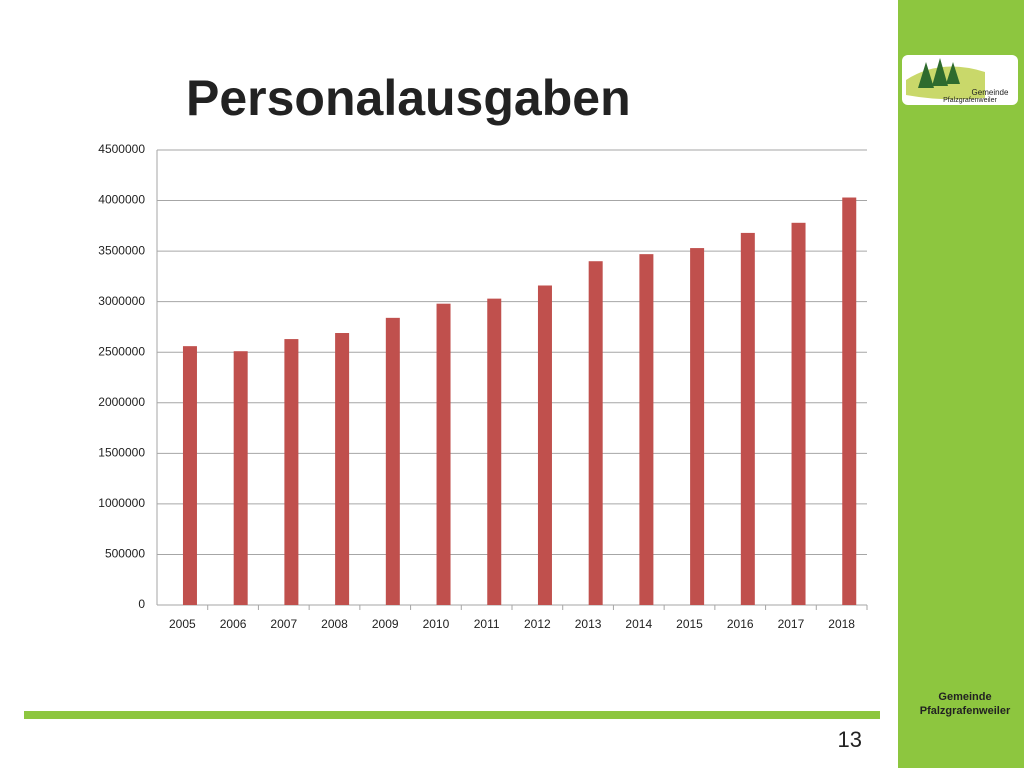 The height and width of the screenshot is (768, 1024). What do you see at coordinates (841, 624) in the screenshot?
I see `x-tick-label: 2018` at bounding box center [841, 624].